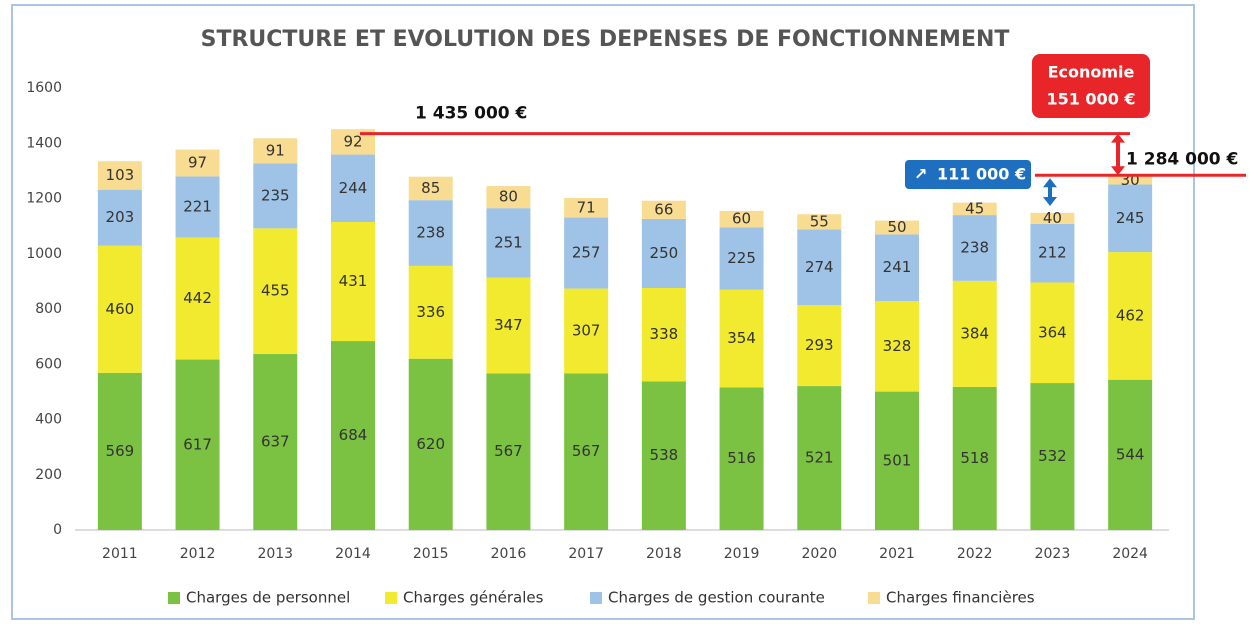 This screenshot has height=626, width=1250. I want to click on value-label: 518, so click(974, 458).